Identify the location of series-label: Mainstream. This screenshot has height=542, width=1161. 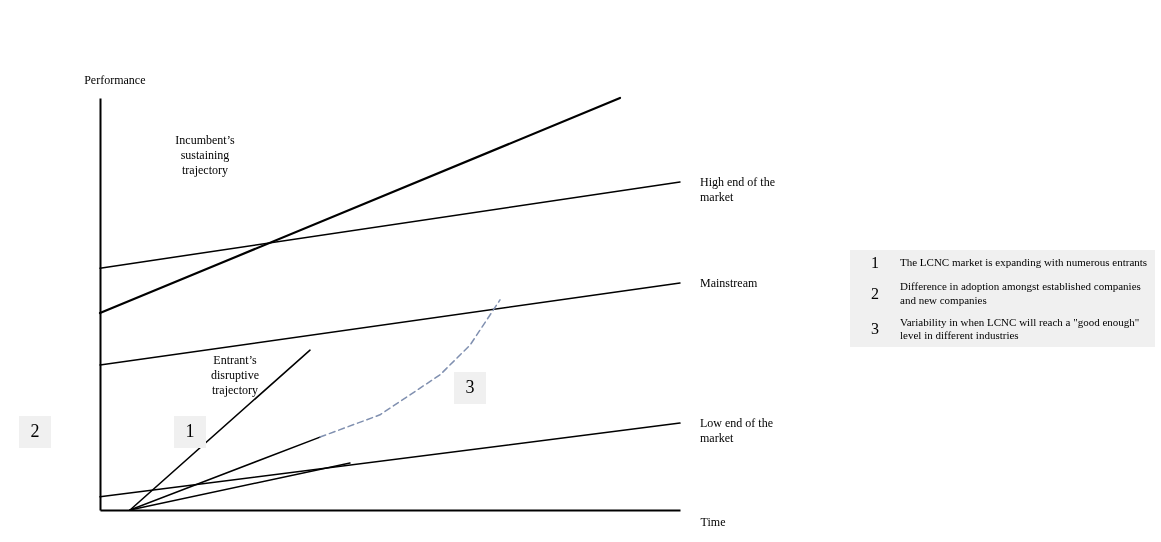
(729, 282).